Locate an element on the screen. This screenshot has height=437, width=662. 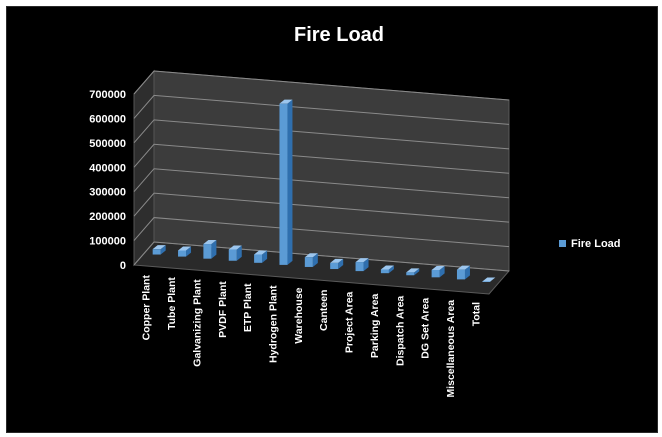
y-tick-label: 300000 is located at coordinates (107, 193).